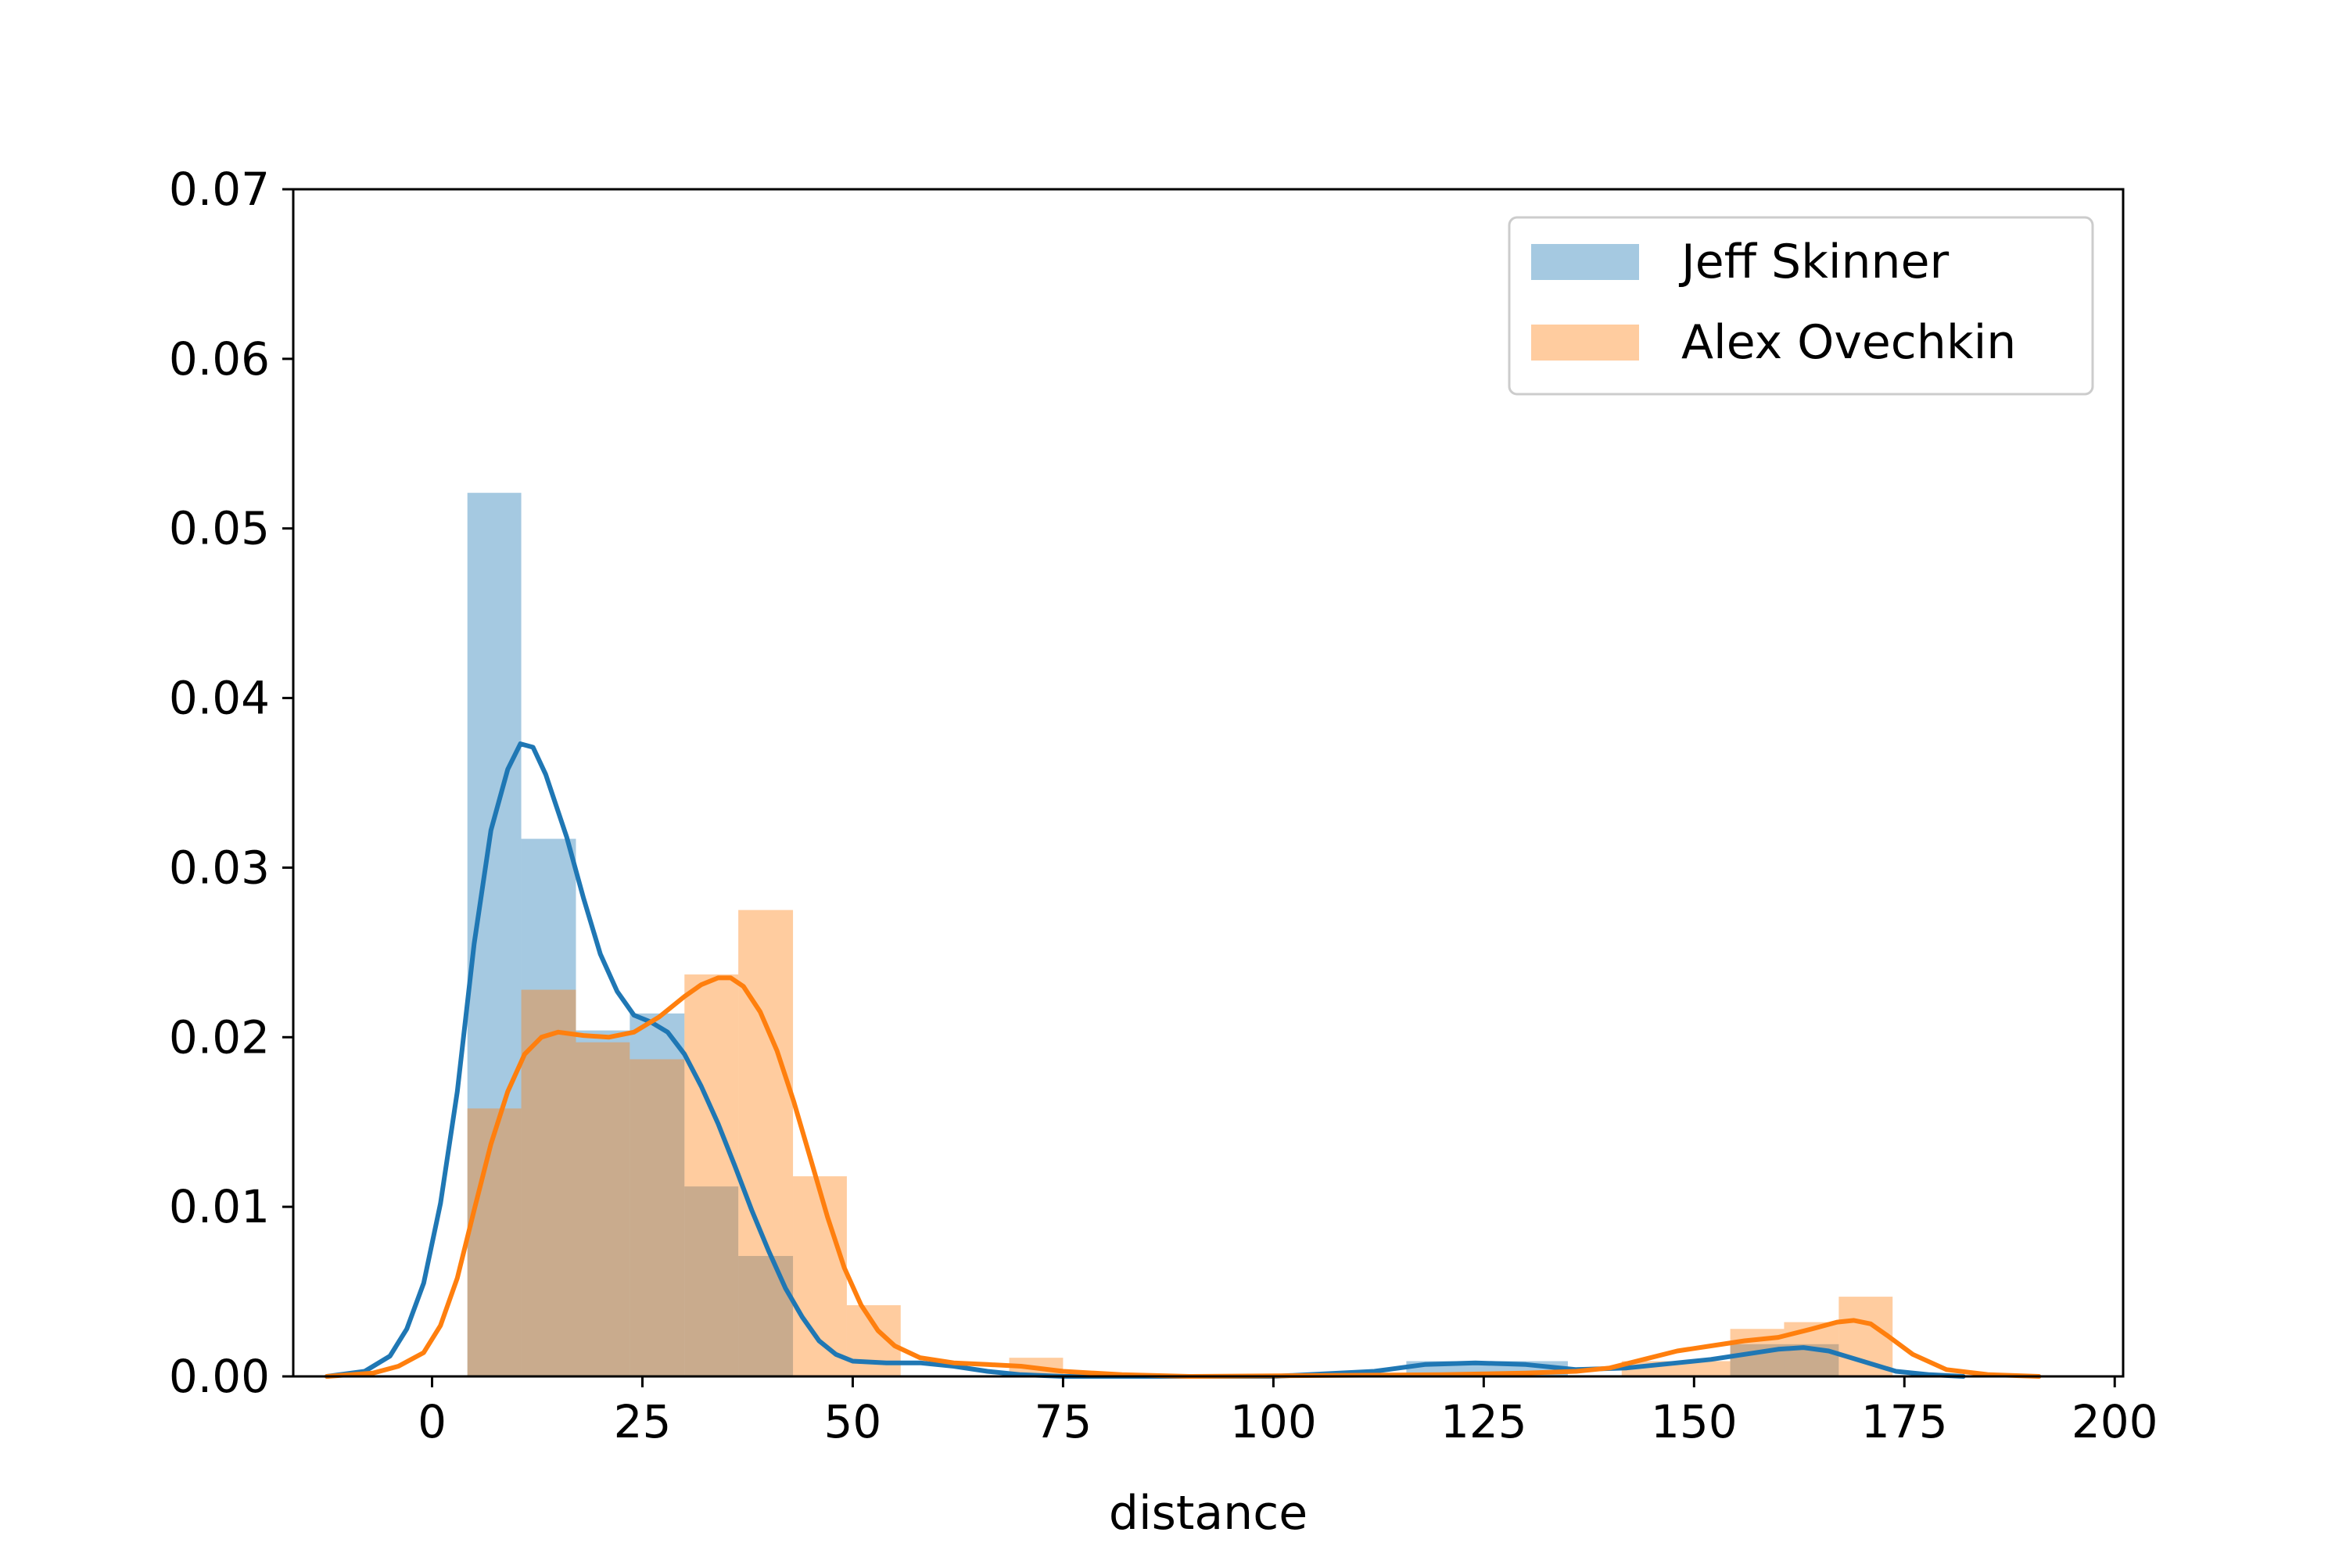 The image size is (2346, 1568). I want to click on y-tick-label: 0.05, so click(219, 528).